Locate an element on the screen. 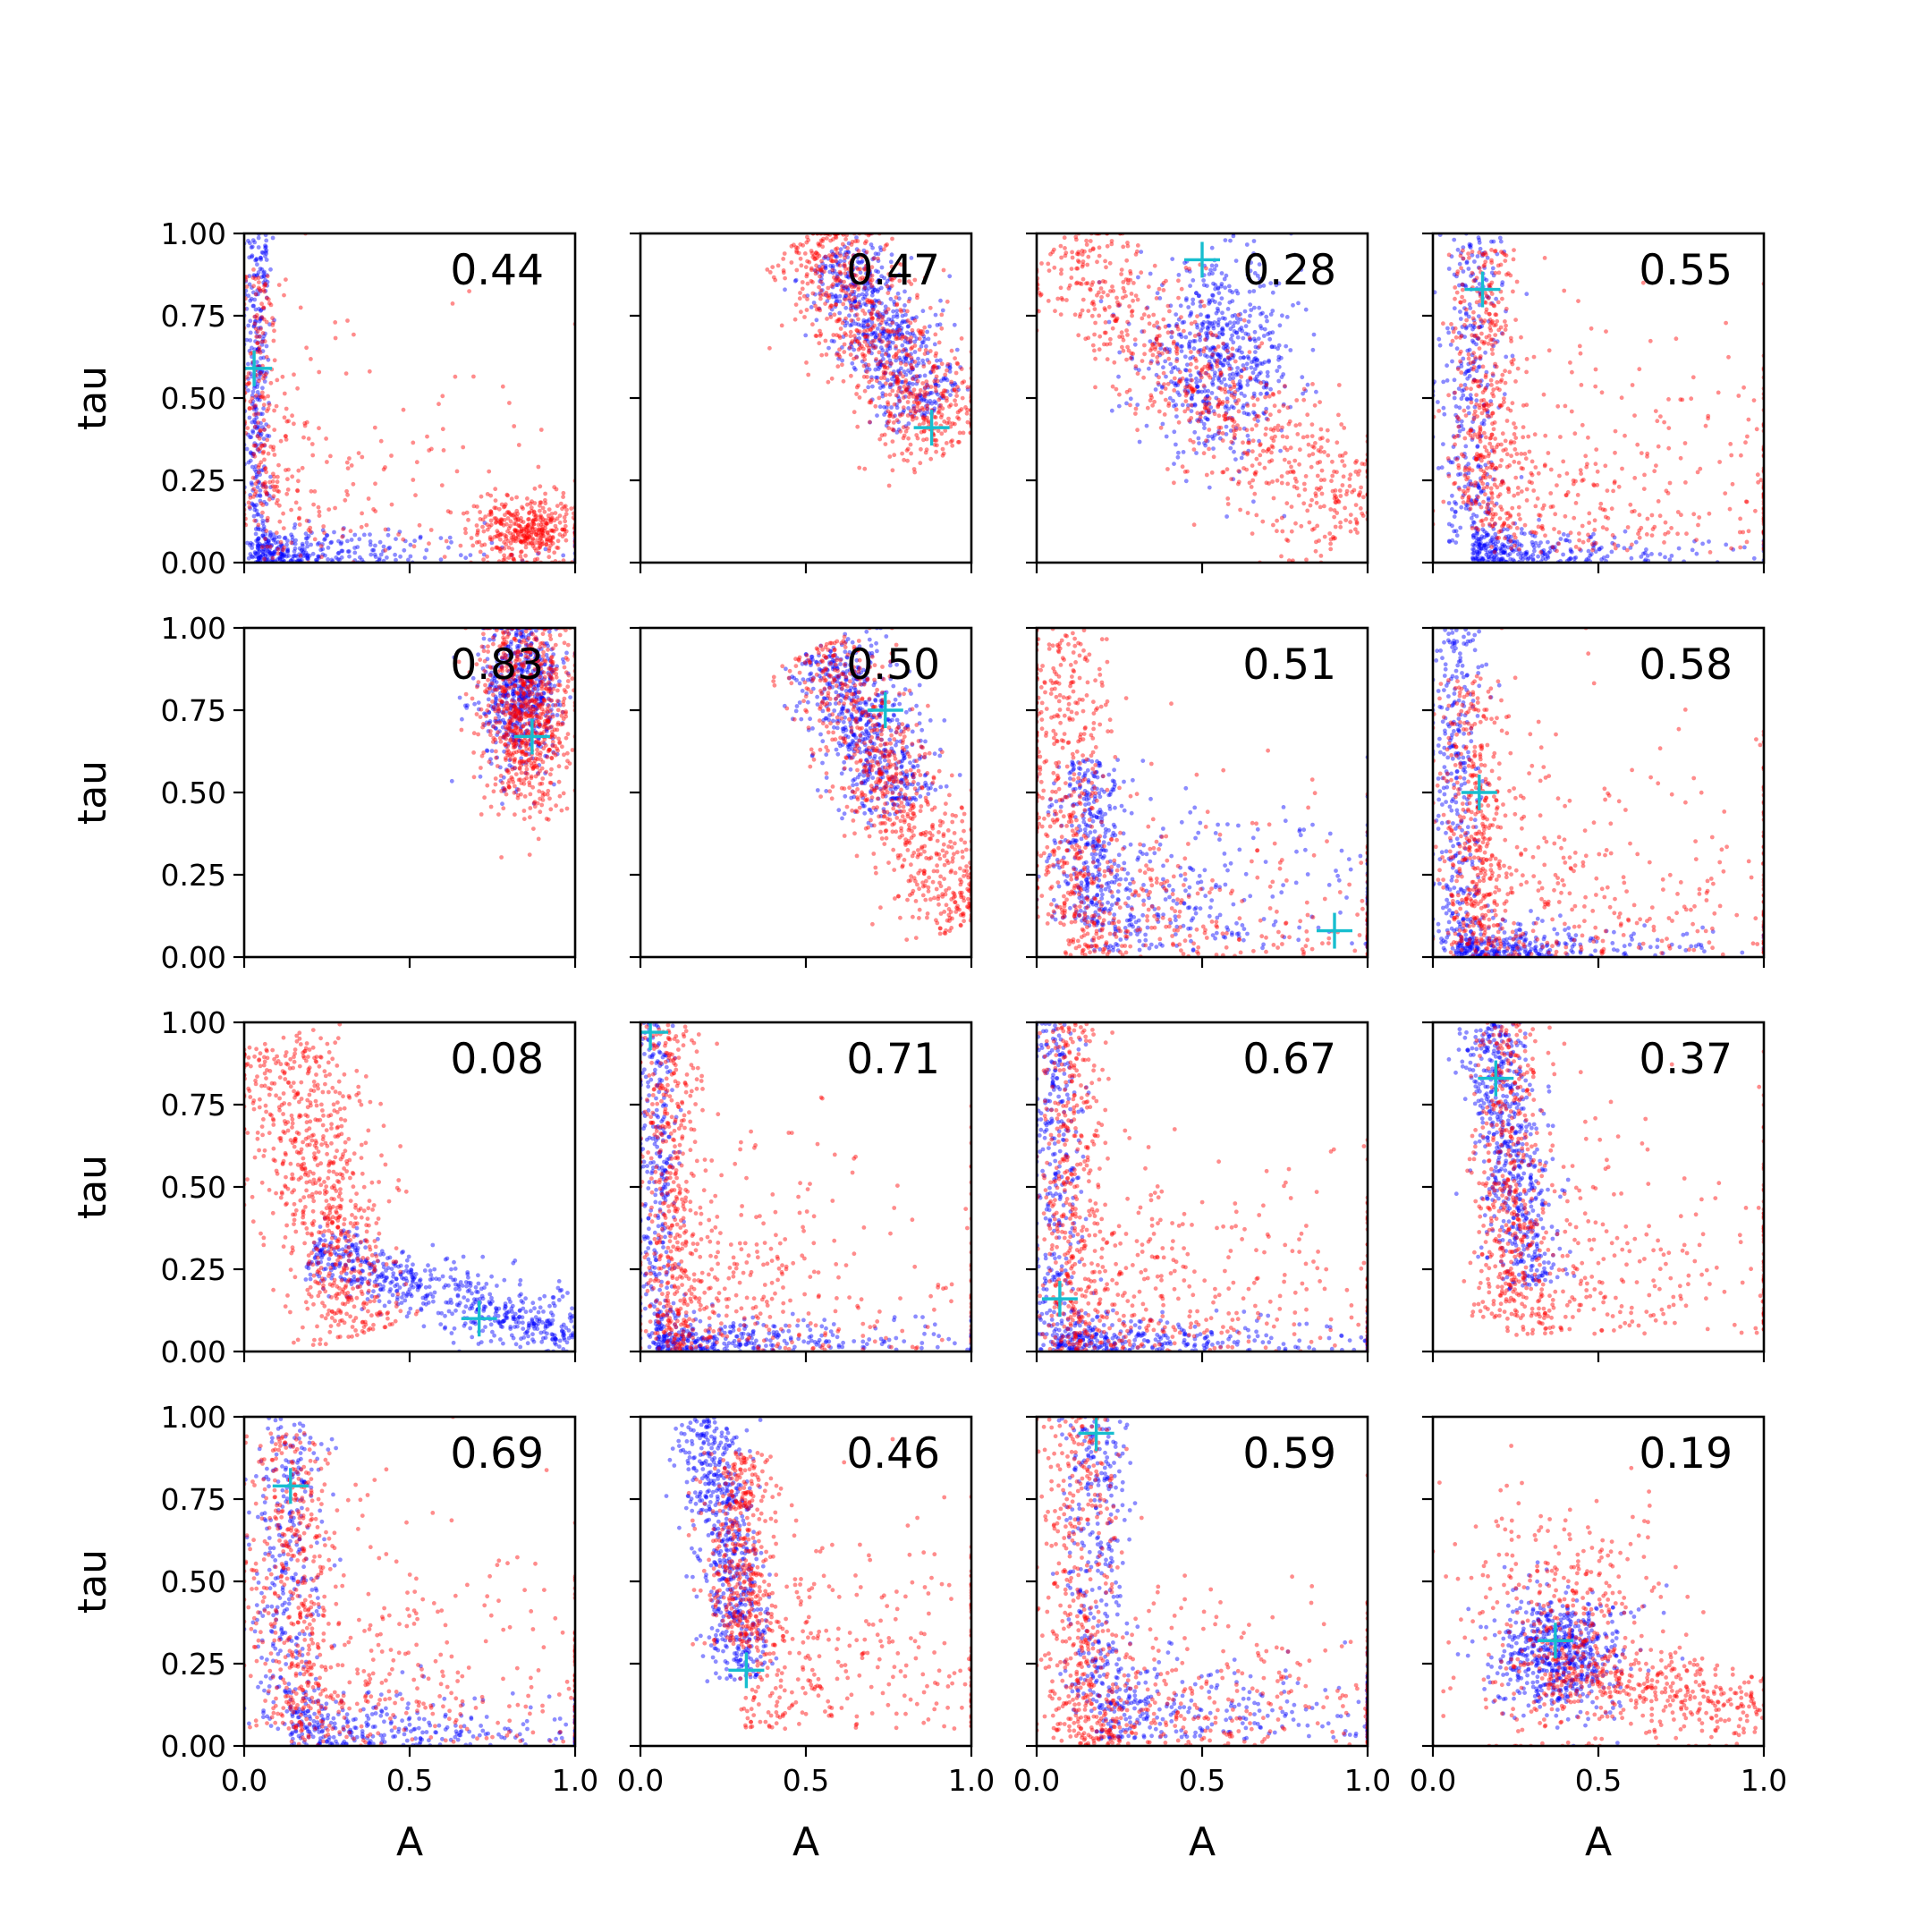 The width and height of the screenshot is (1932, 1932). series-red-points is located at coordinates (1202, 398).